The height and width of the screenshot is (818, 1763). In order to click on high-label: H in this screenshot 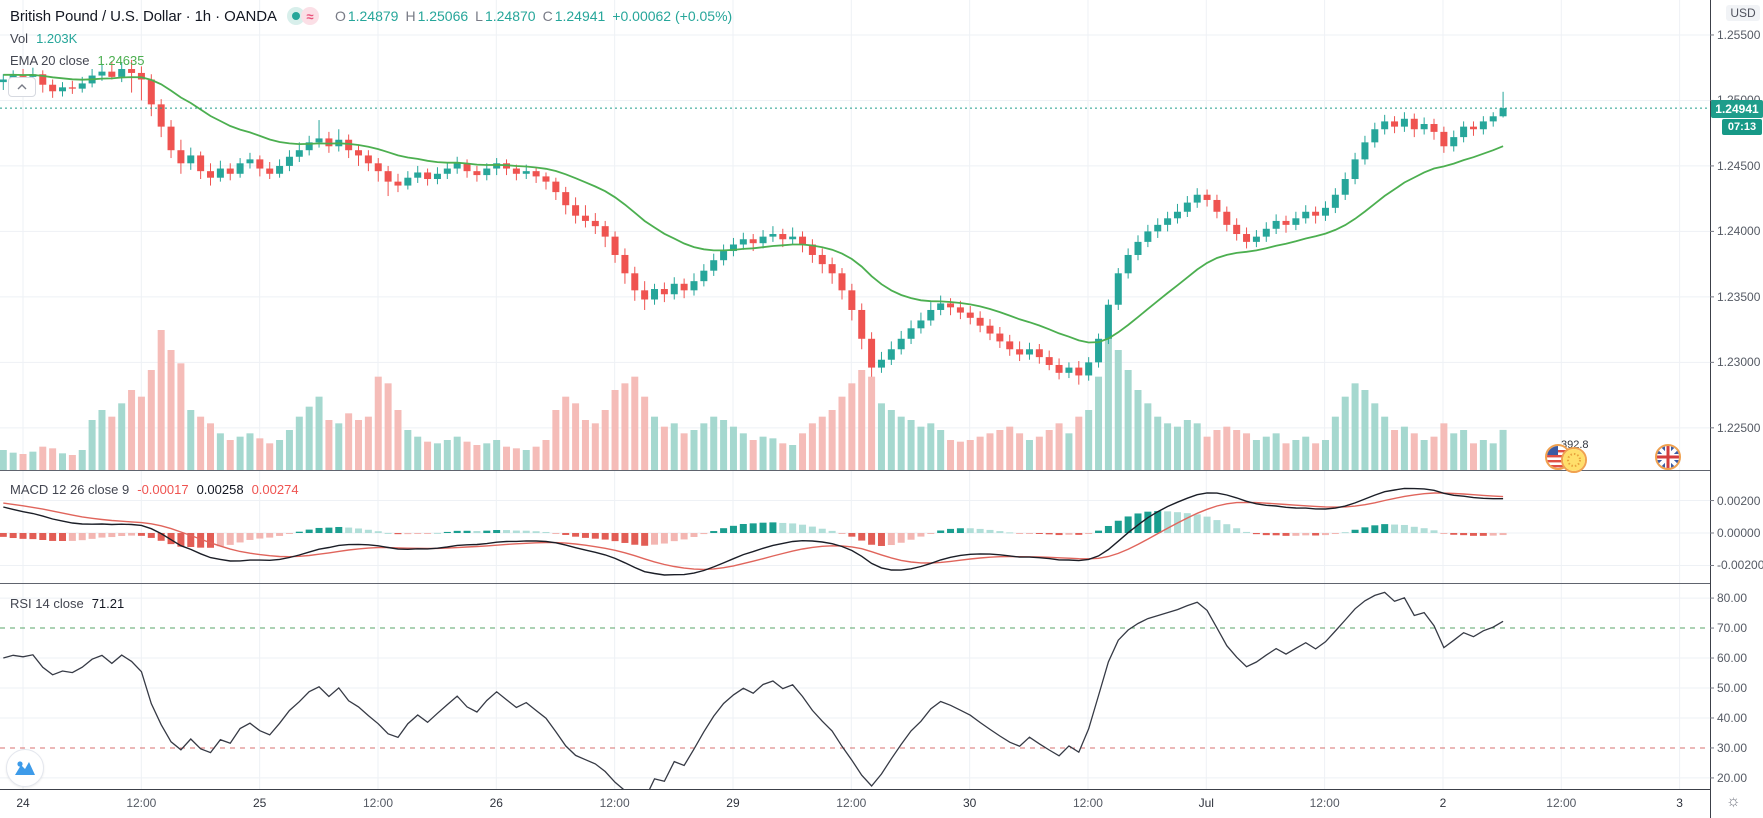, I will do `click(410, 16)`.